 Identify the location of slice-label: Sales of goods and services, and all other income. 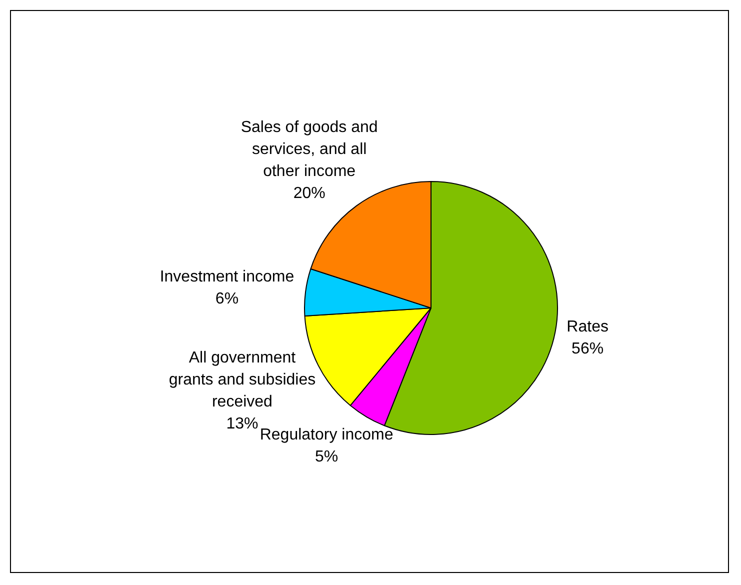
(309, 149).